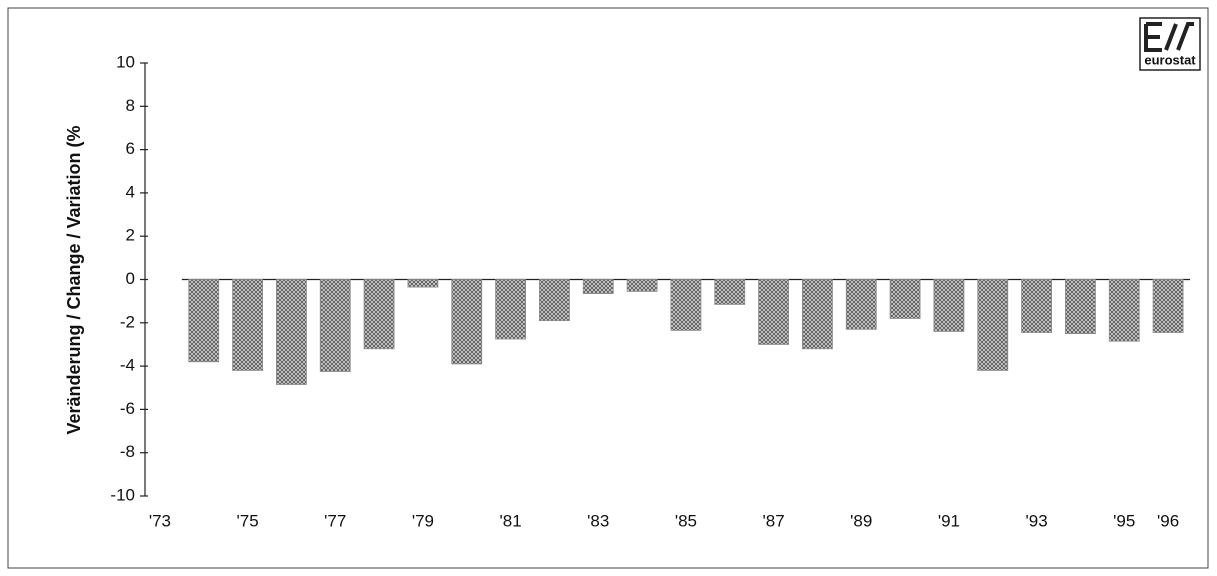 The image size is (1217, 576). Describe the element at coordinates (160, 520) in the screenshot. I see `x-tick-label: '73` at that location.